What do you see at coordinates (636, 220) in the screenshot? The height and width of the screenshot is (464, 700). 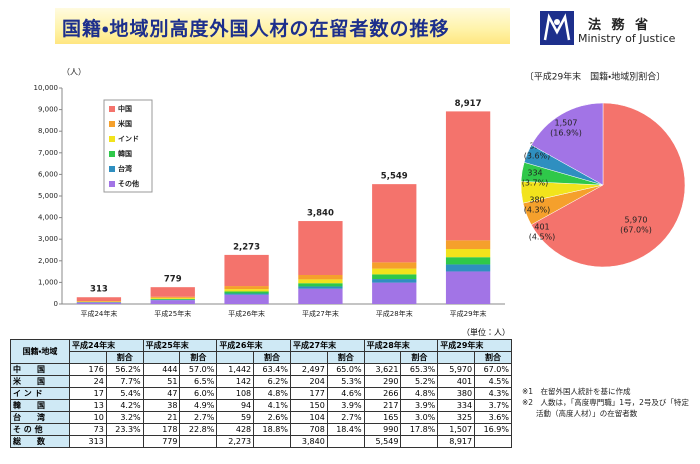 I see `slice-value-label: 5,970` at bounding box center [636, 220].